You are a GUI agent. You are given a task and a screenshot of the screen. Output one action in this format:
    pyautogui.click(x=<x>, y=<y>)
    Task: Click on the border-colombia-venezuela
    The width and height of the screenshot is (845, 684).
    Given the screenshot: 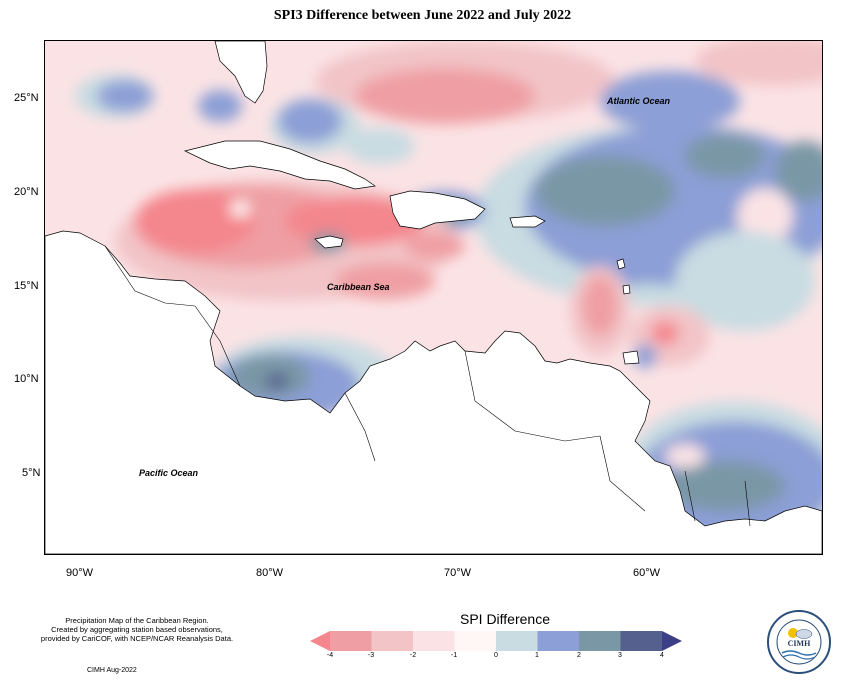 What is the action you would take?
    pyautogui.click(x=532, y=396)
    